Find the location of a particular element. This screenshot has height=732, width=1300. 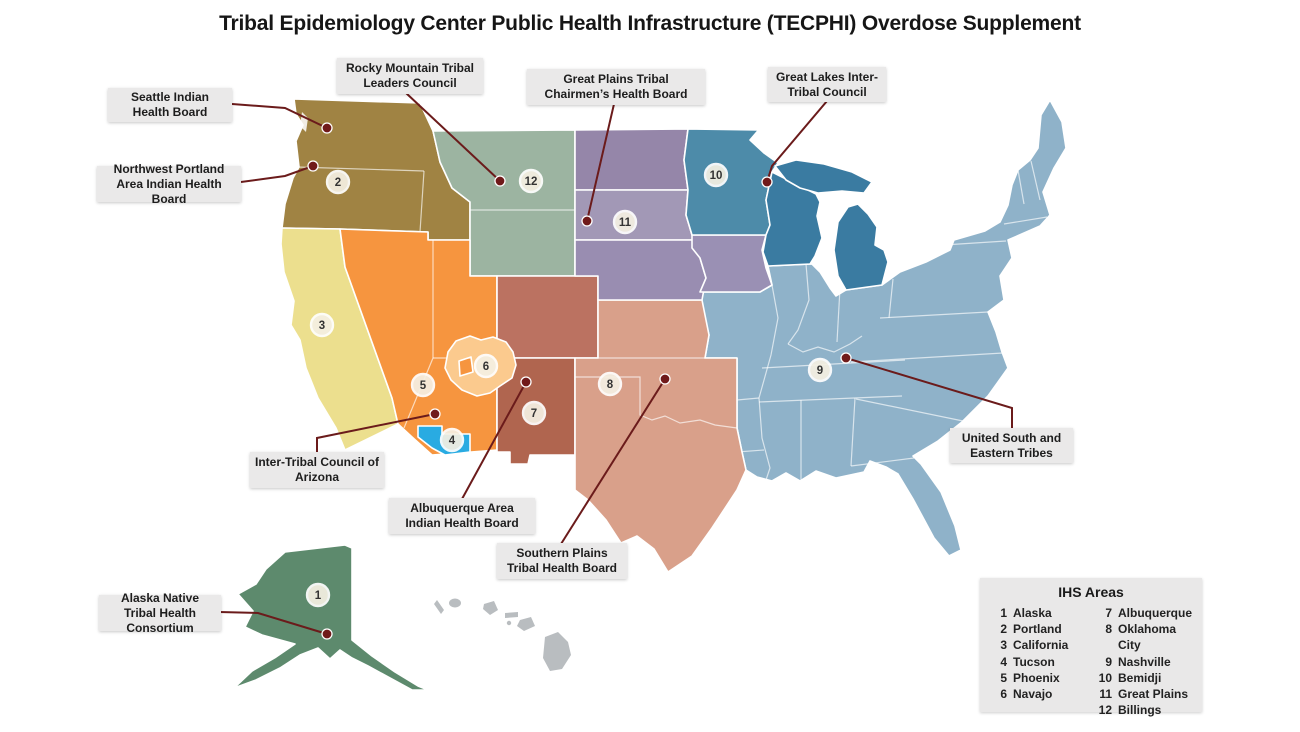

region-bemidji-mi-lower is located at coordinates (861, 247).